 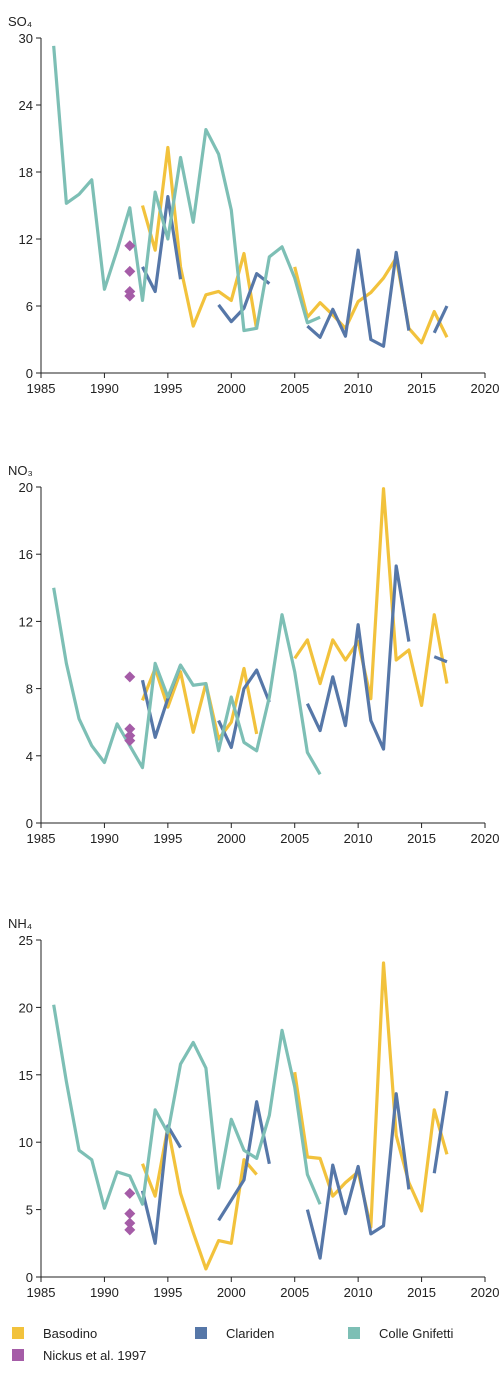 What do you see at coordinates (70, 1333) in the screenshot?
I see `legend-label: Basodino` at bounding box center [70, 1333].